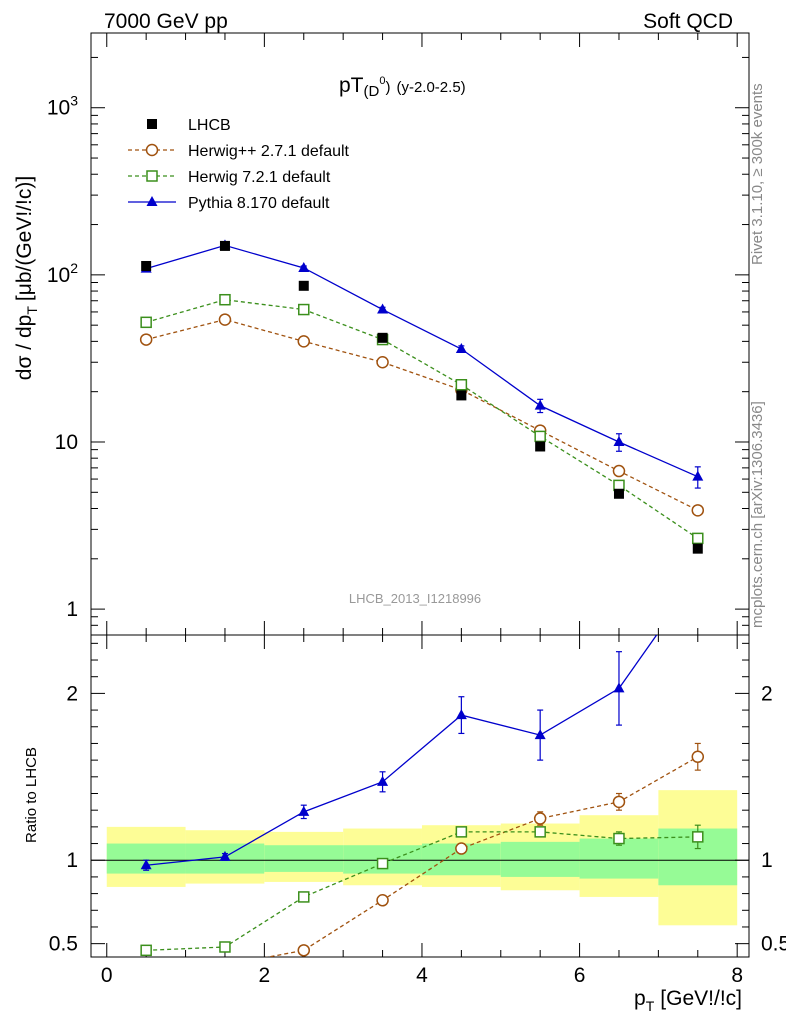 Image resolution: width=786 pixels, height=1024 pixels. Describe the element at coordinates (415, 598) in the screenshot. I see `analysis-watermark: LHCB_2013_I1218996` at that location.